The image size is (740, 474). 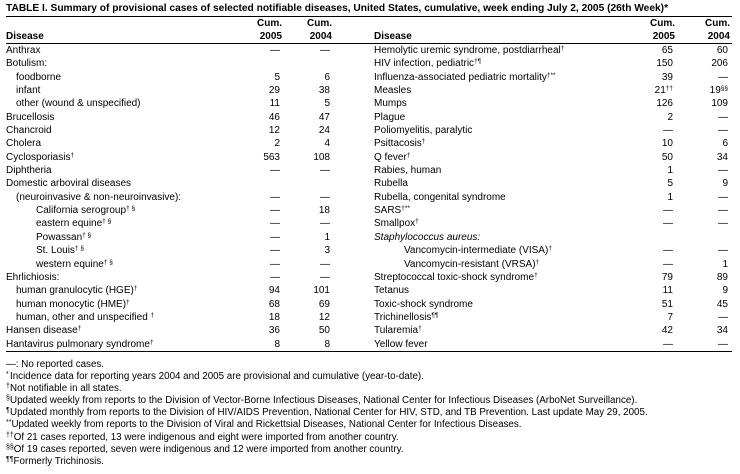 What do you see at coordinates (309, 290) in the screenshot?
I see `count-cell: 101` at bounding box center [309, 290].